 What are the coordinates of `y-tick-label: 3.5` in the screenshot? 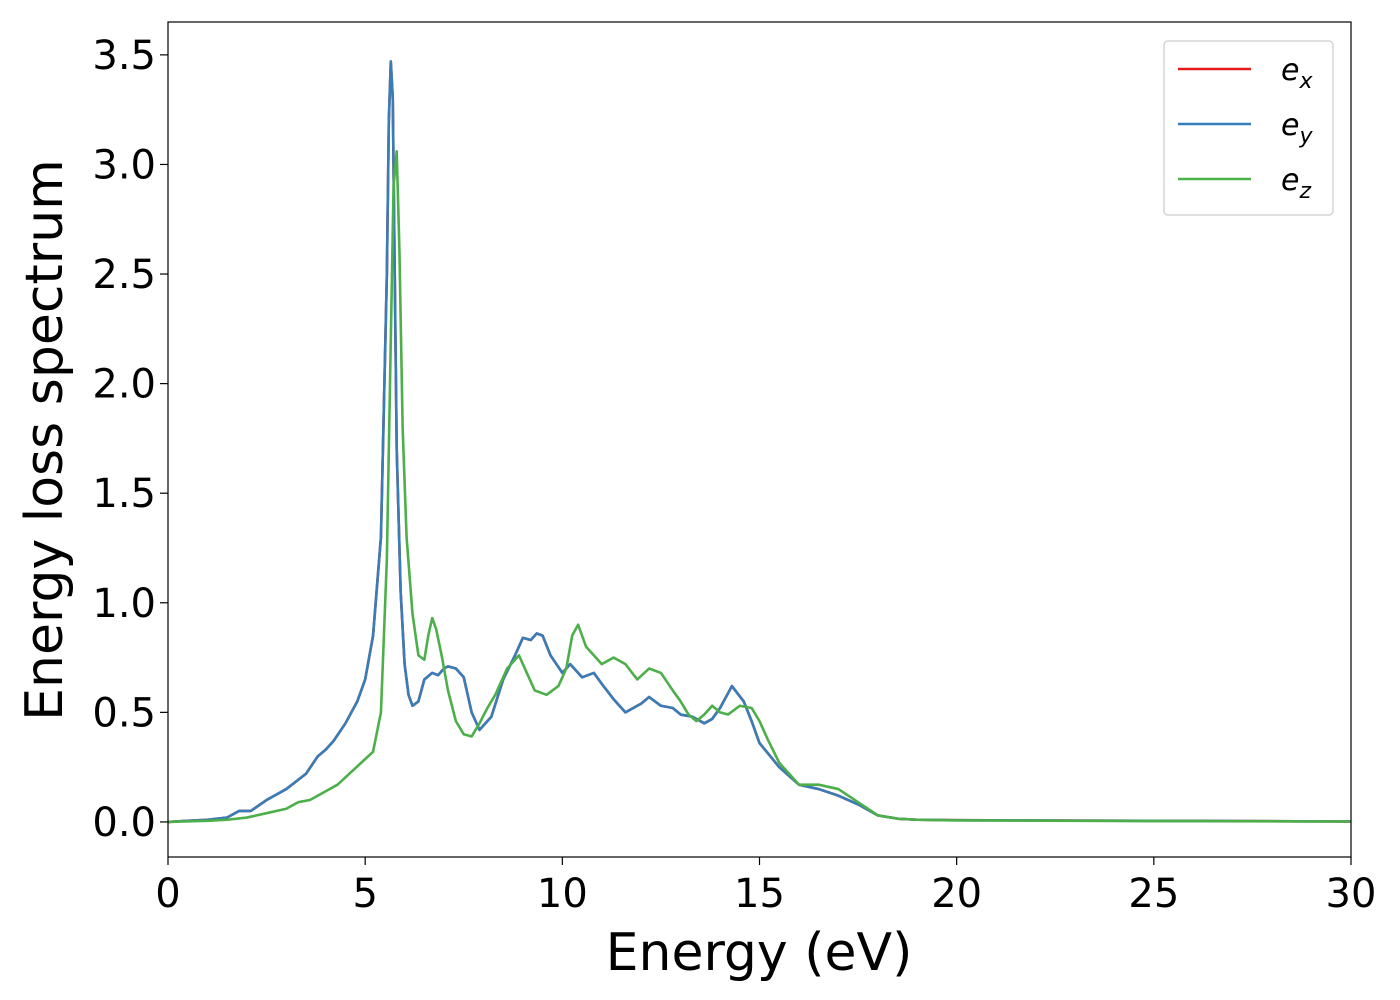 It's located at (124, 56).